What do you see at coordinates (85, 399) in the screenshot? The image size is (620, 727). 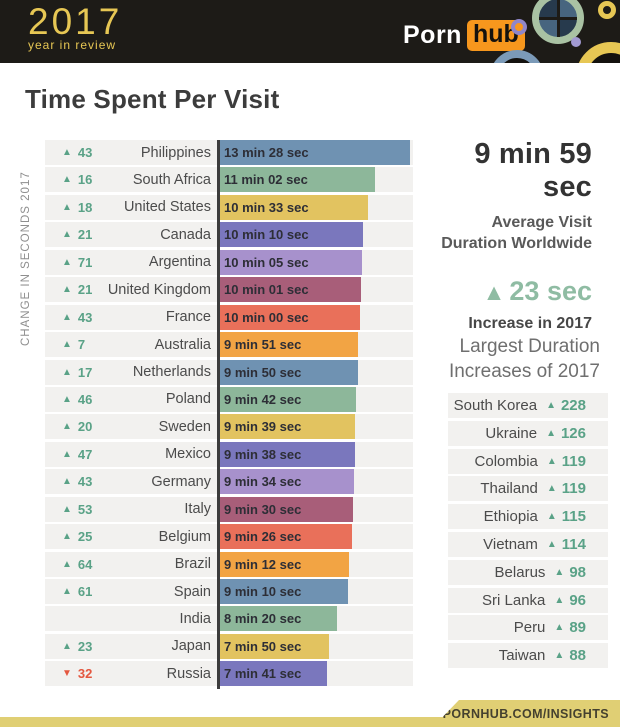 I see `change-value: 46` at bounding box center [85, 399].